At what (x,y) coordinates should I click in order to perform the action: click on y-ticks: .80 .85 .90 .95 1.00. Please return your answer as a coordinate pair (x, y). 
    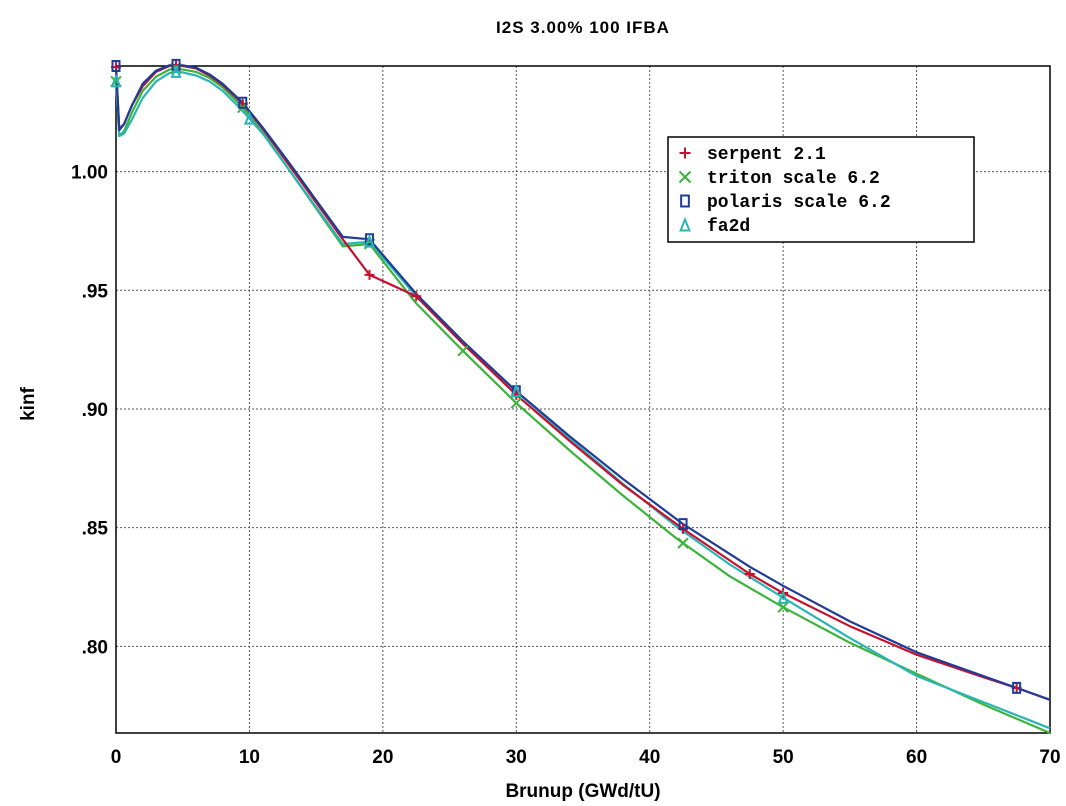
    Looking at the image, I should click on (89, 411).